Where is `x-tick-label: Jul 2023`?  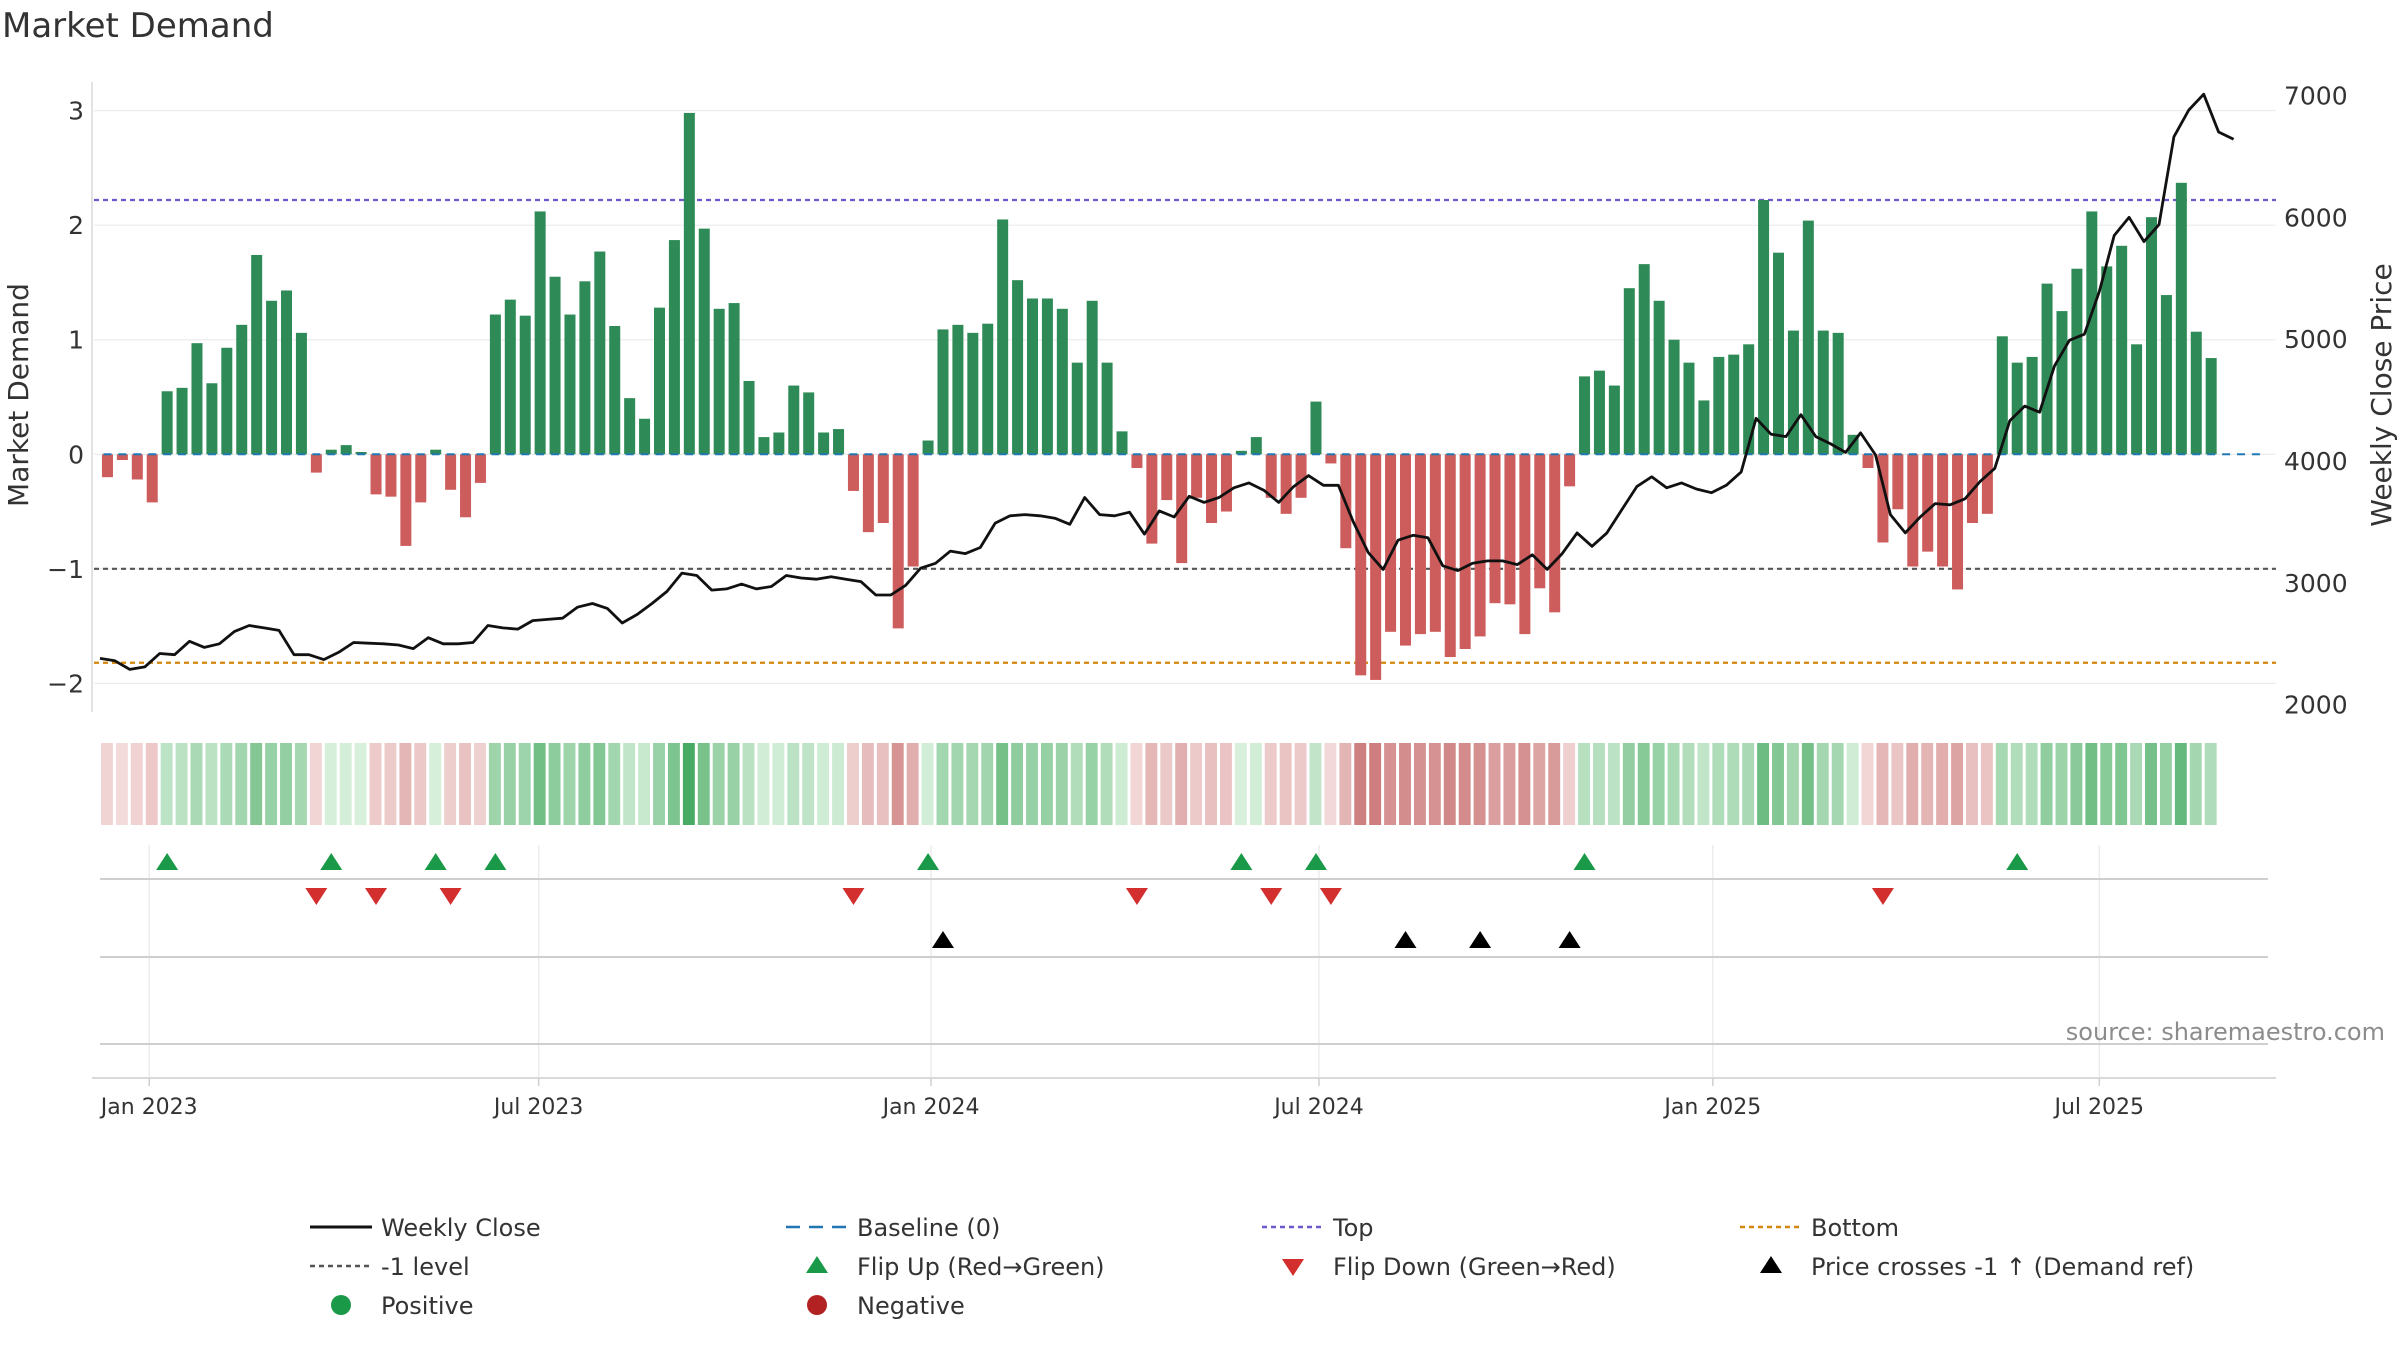
x-tick-label: Jul 2023 is located at coordinates (538, 1107).